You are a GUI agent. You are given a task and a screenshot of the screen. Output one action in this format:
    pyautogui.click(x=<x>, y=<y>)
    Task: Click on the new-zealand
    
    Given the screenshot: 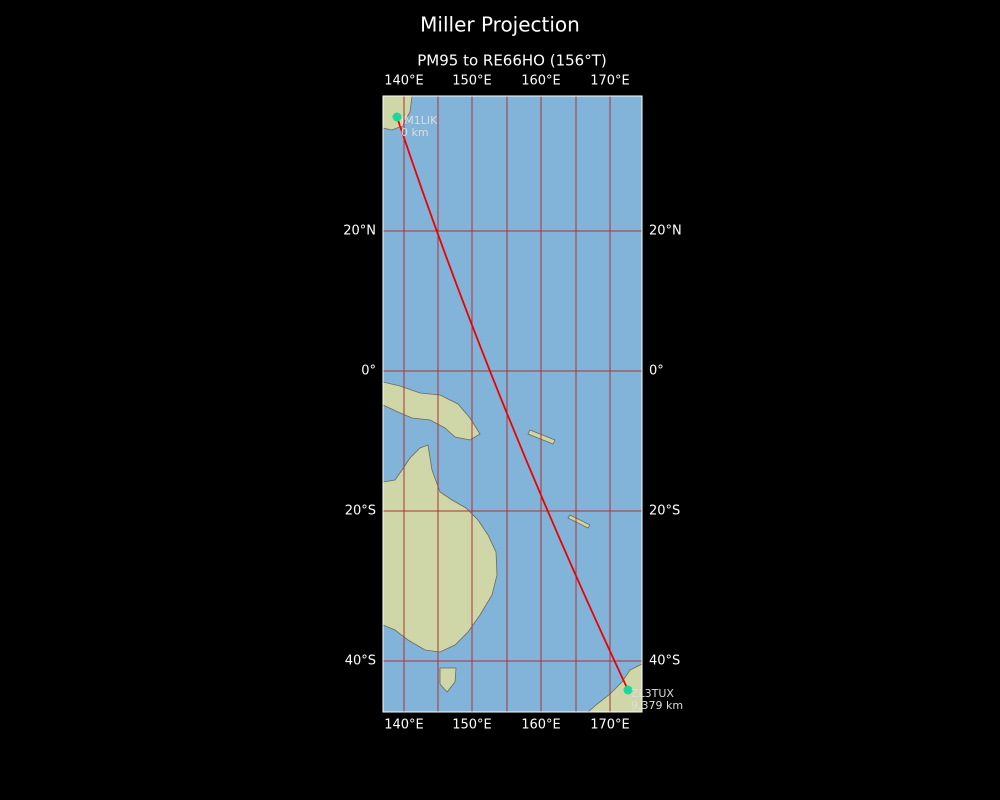 What is the action you would take?
    pyautogui.click(x=614, y=687)
    